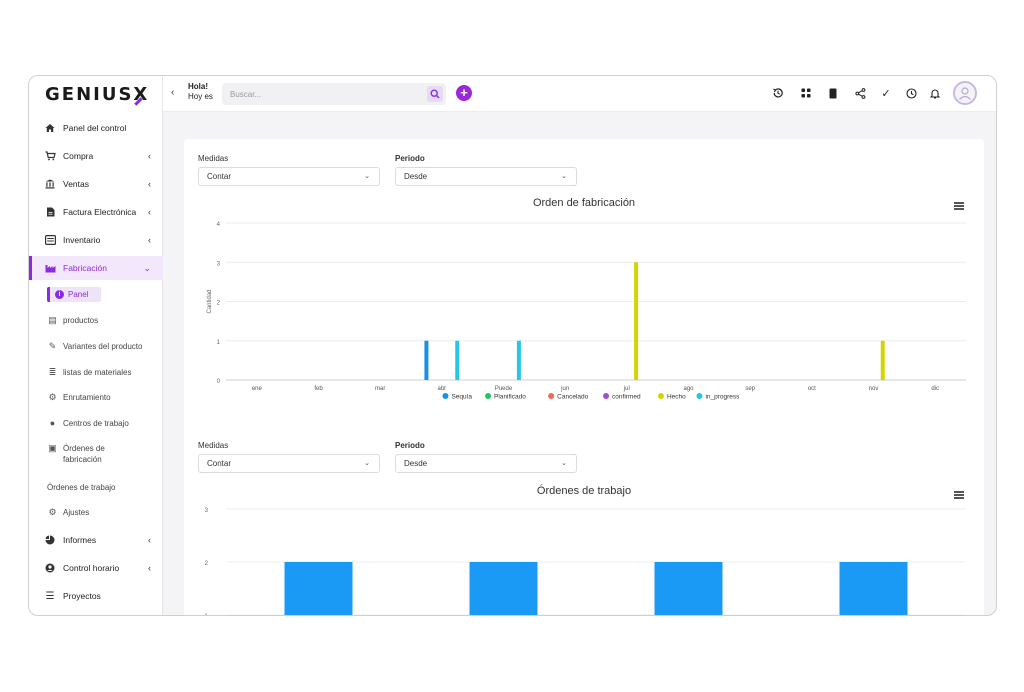 This screenshot has height=692, width=1024. Describe the element at coordinates (911, 93) in the screenshot. I see `clock-icon` at that location.